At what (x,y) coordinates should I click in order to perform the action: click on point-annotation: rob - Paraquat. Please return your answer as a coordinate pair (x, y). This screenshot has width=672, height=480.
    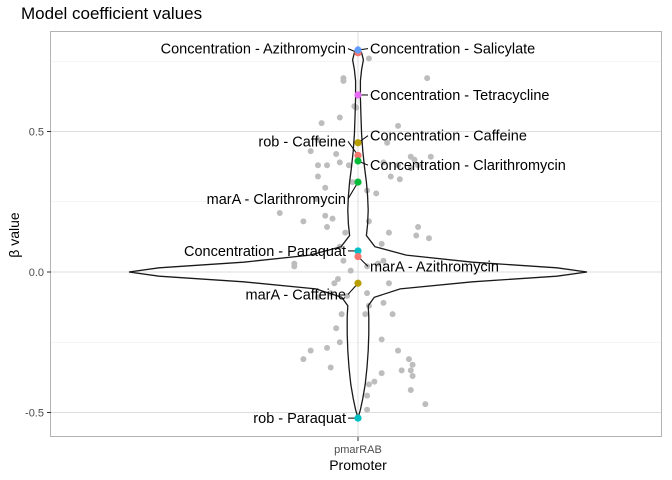
    Looking at the image, I should click on (299, 419).